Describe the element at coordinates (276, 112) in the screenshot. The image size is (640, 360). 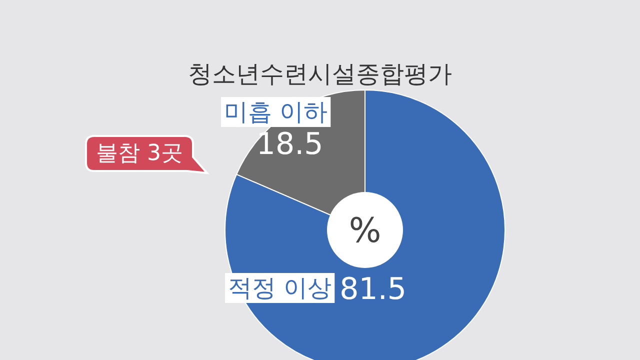
I see `slice-label: 미흡 이하` at that location.